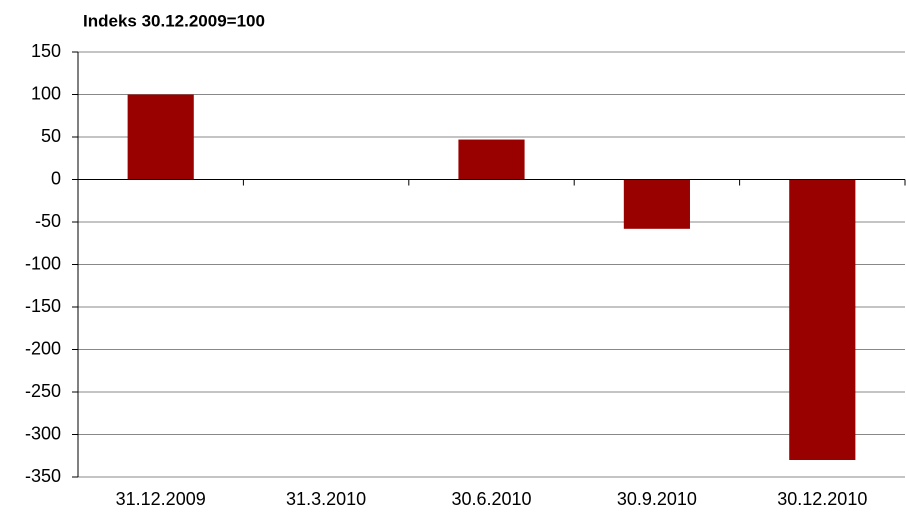 The image size is (906, 522). What do you see at coordinates (43, 391) in the screenshot?
I see `y-tick-label: -250` at bounding box center [43, 391].